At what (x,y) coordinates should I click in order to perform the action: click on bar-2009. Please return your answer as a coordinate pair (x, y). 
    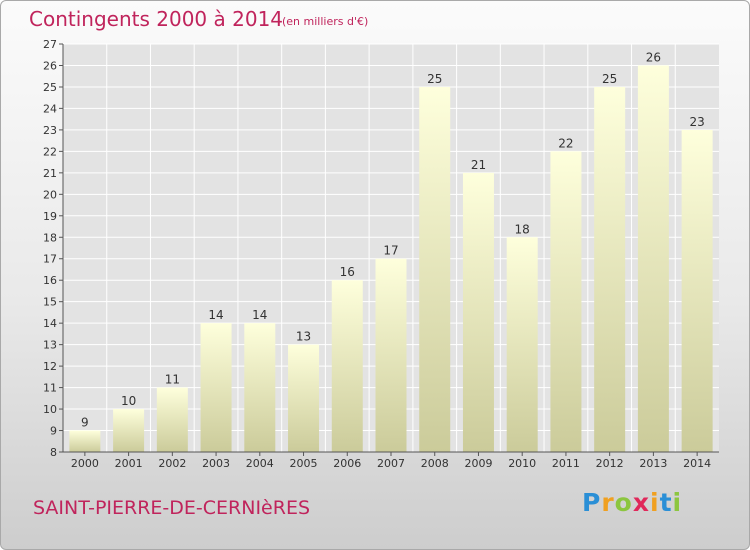
    Looking at the image, I should click on (478, 312).